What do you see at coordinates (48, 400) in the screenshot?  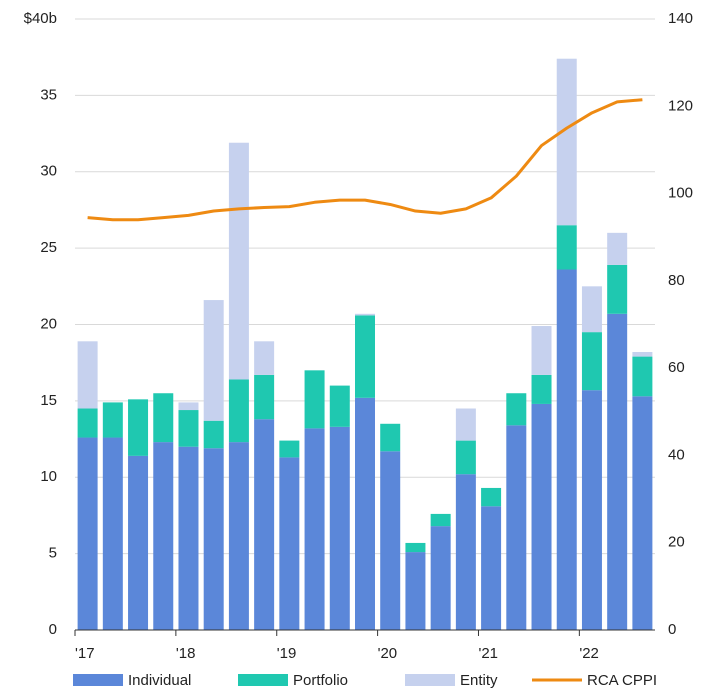 I see `y-tick-label: 15` at bounding box center [48, 400].